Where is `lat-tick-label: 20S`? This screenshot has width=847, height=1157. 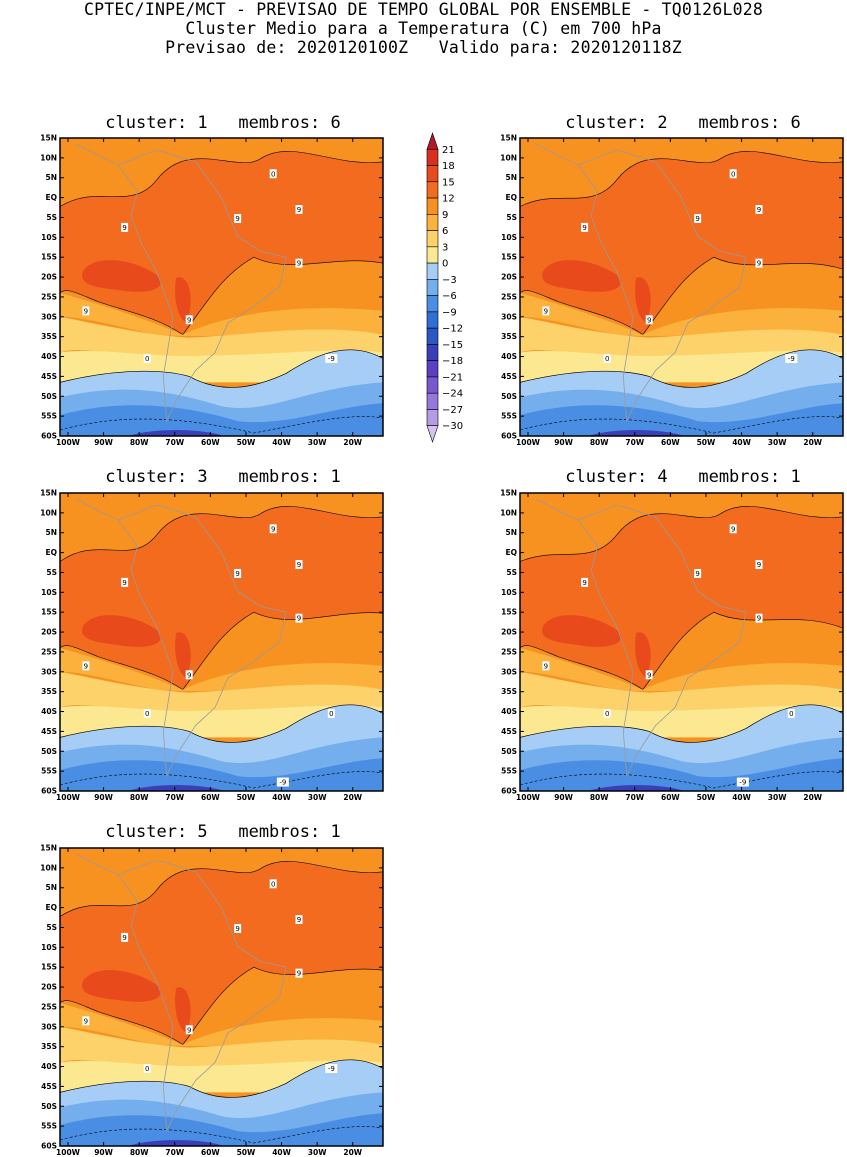
lat-tick-label: 20S is located at coordinates (49, 987).